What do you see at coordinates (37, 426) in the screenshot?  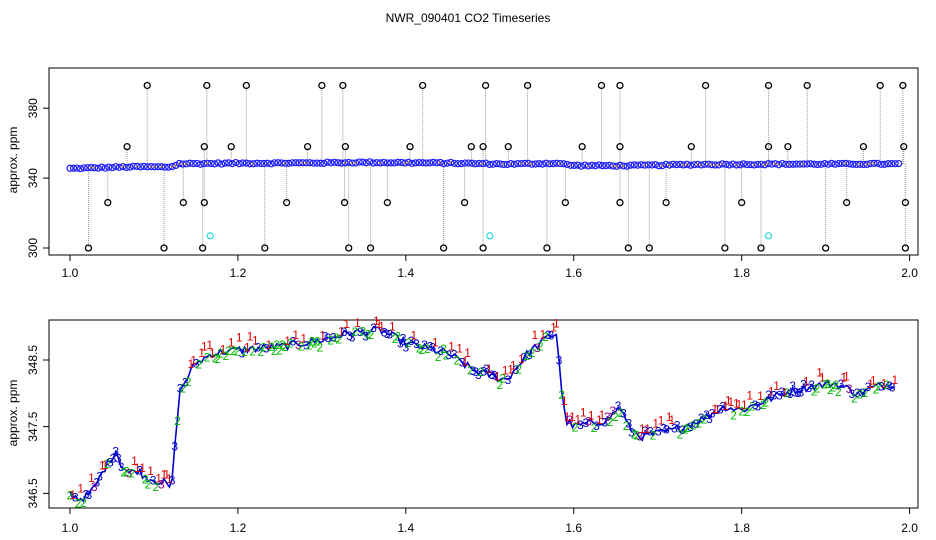 I see `bottom-y-axis: 346.5 347.5 348.5` at bounding box center [37, 426].